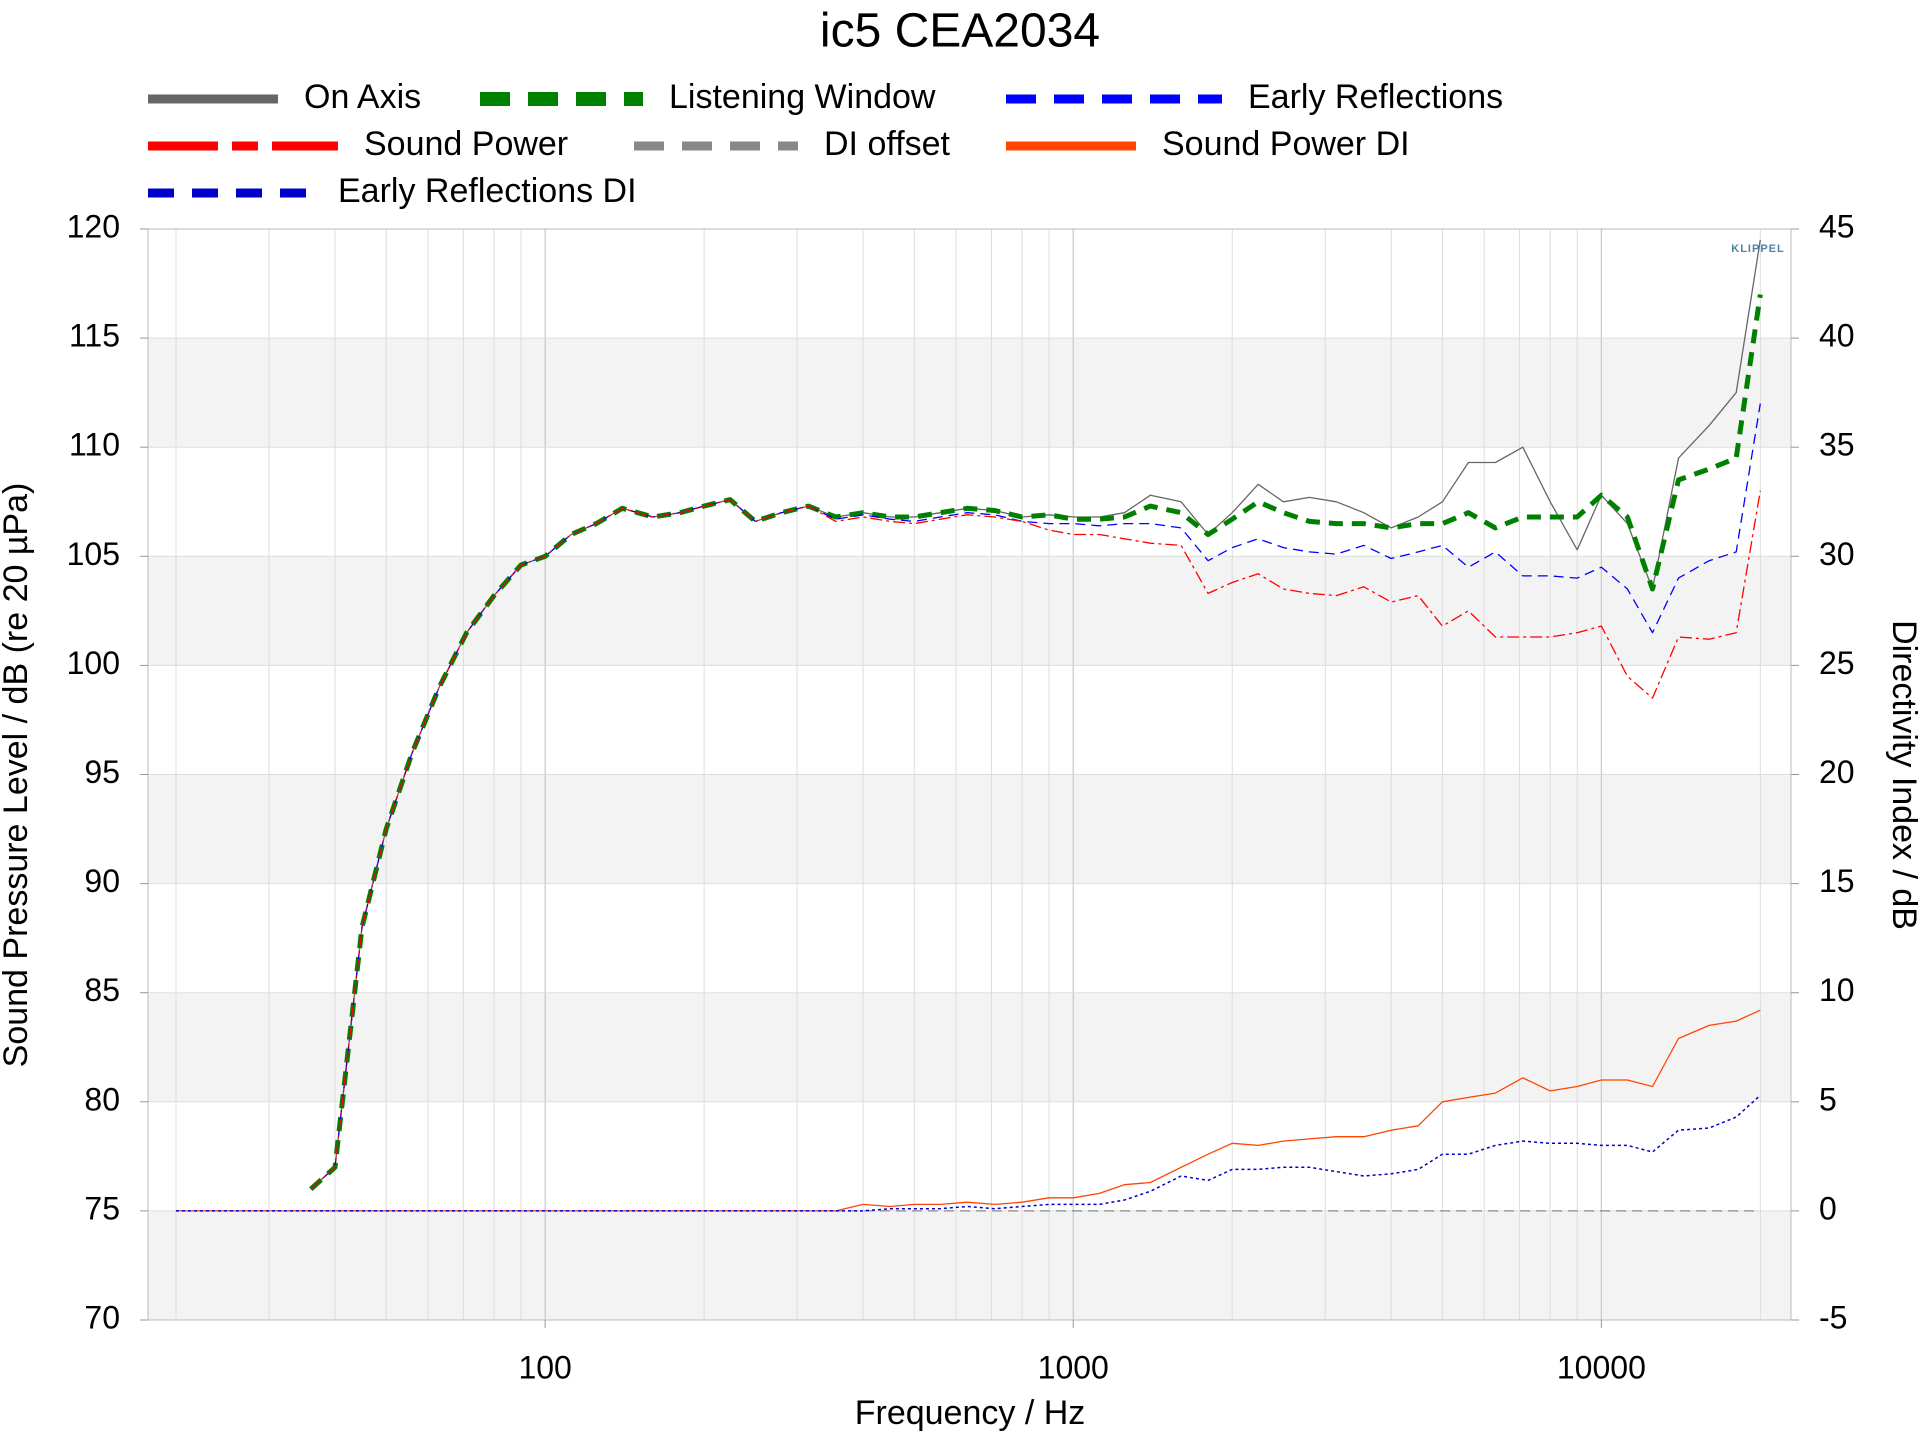  I want to click on y2-tick-label: 15, so click(1837, 881).